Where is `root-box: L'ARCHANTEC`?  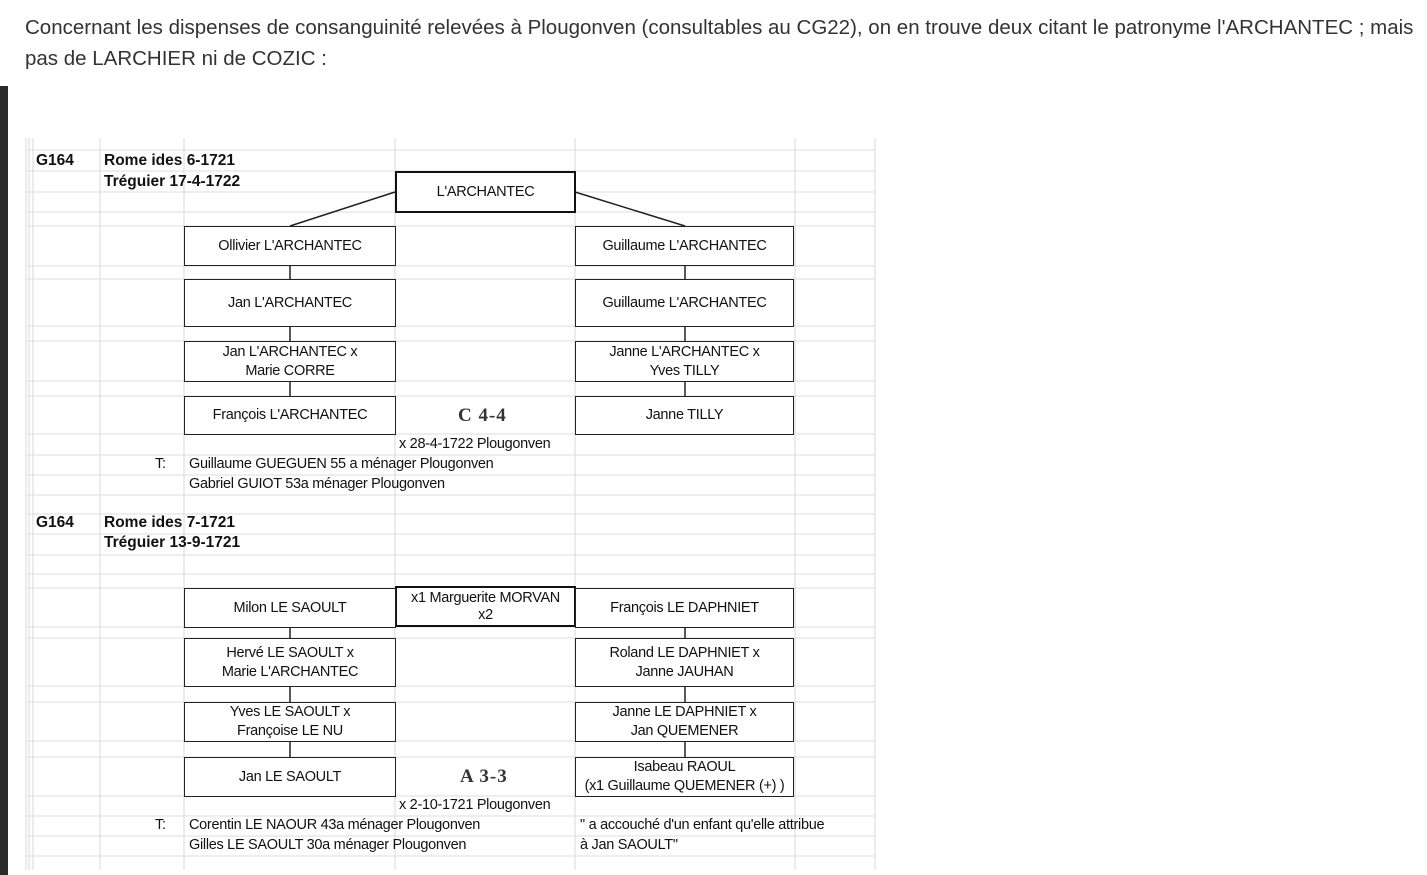
root-box: L'ARCHANTEC is located at coordinates (485, 192).